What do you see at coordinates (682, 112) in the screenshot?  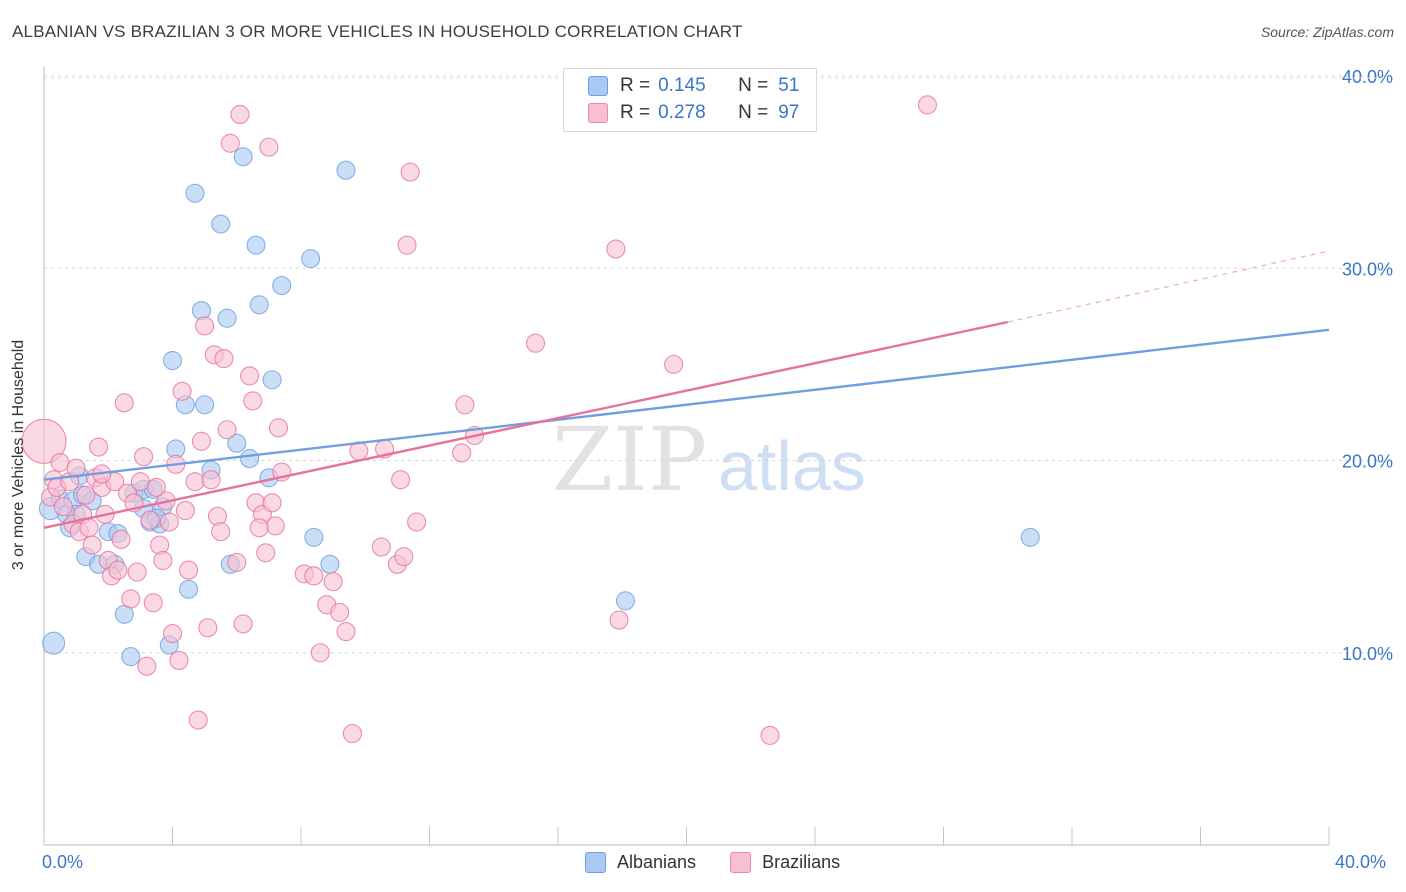 I see `brazilians-r-value: 0.278` at bounding box center [682, 112].